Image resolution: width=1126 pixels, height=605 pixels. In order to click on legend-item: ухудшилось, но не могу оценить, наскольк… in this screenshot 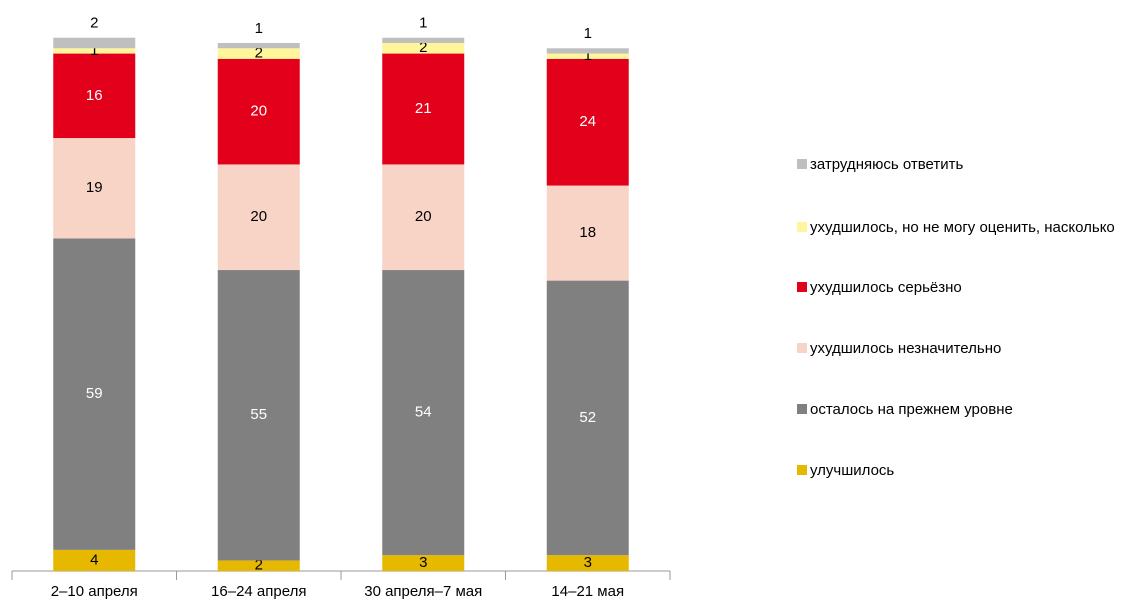, I will do `click(958, 227)`.